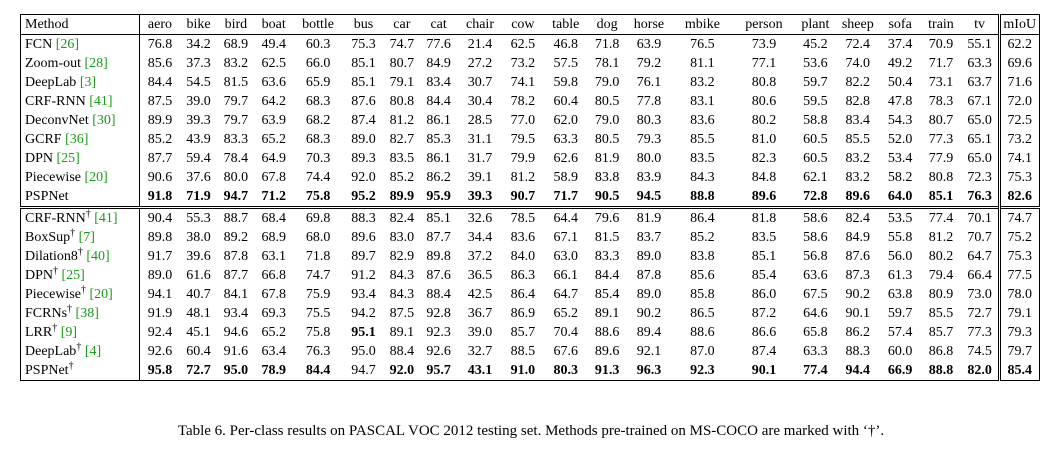 This screenshot has height=452, width=1062. What do you see at coordinates (273, 332) in the screenshot?
I see `score-cell: 65.2` at bounding box center [273, 332].